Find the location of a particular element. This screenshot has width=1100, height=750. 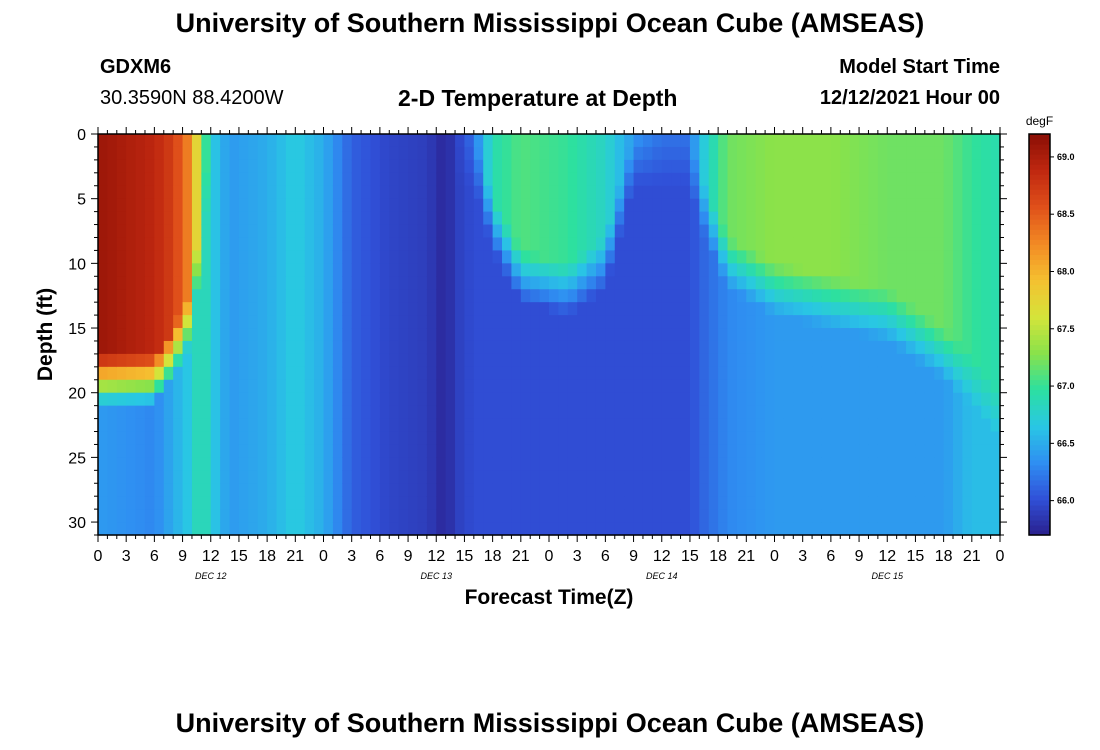

x-tick-label: 15 is located at coordinates (916, 556).